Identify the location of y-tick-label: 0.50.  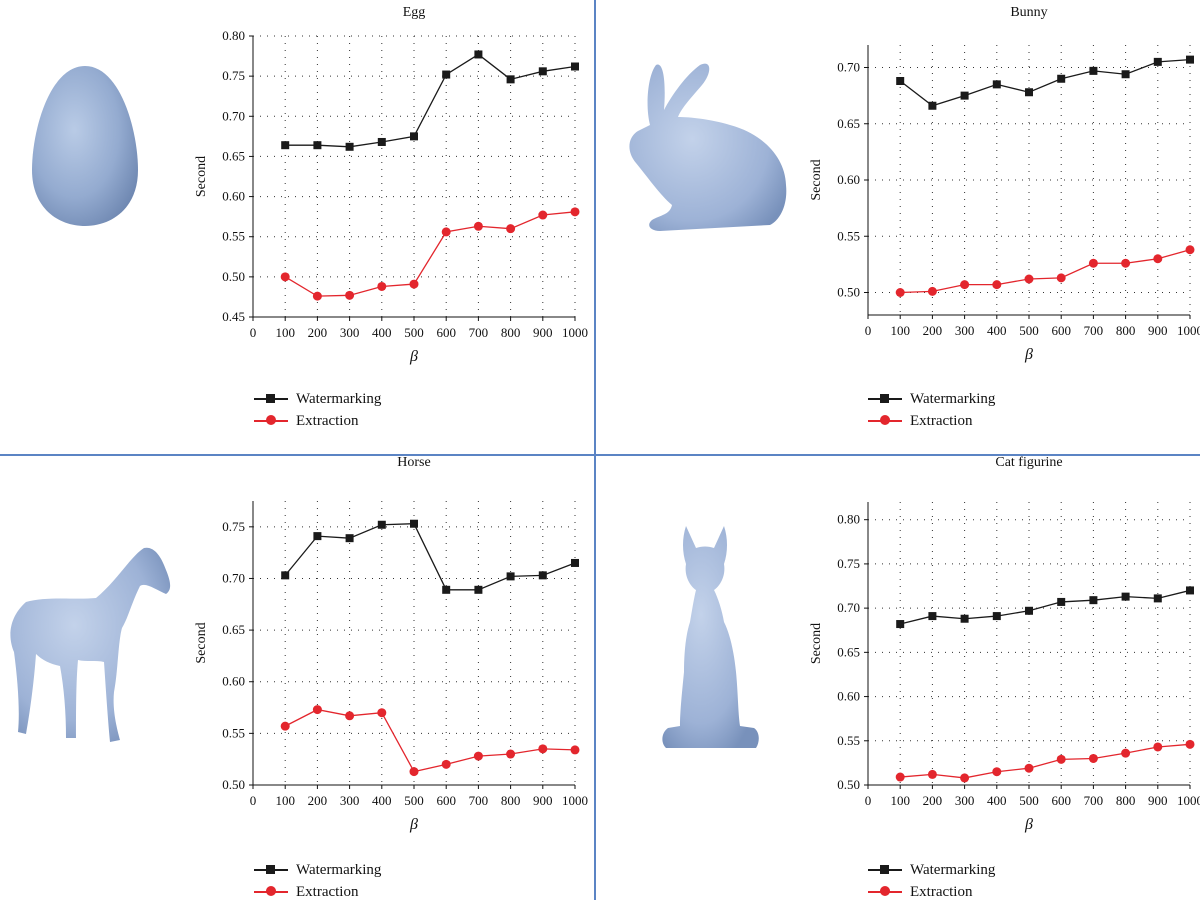
(848, 784).